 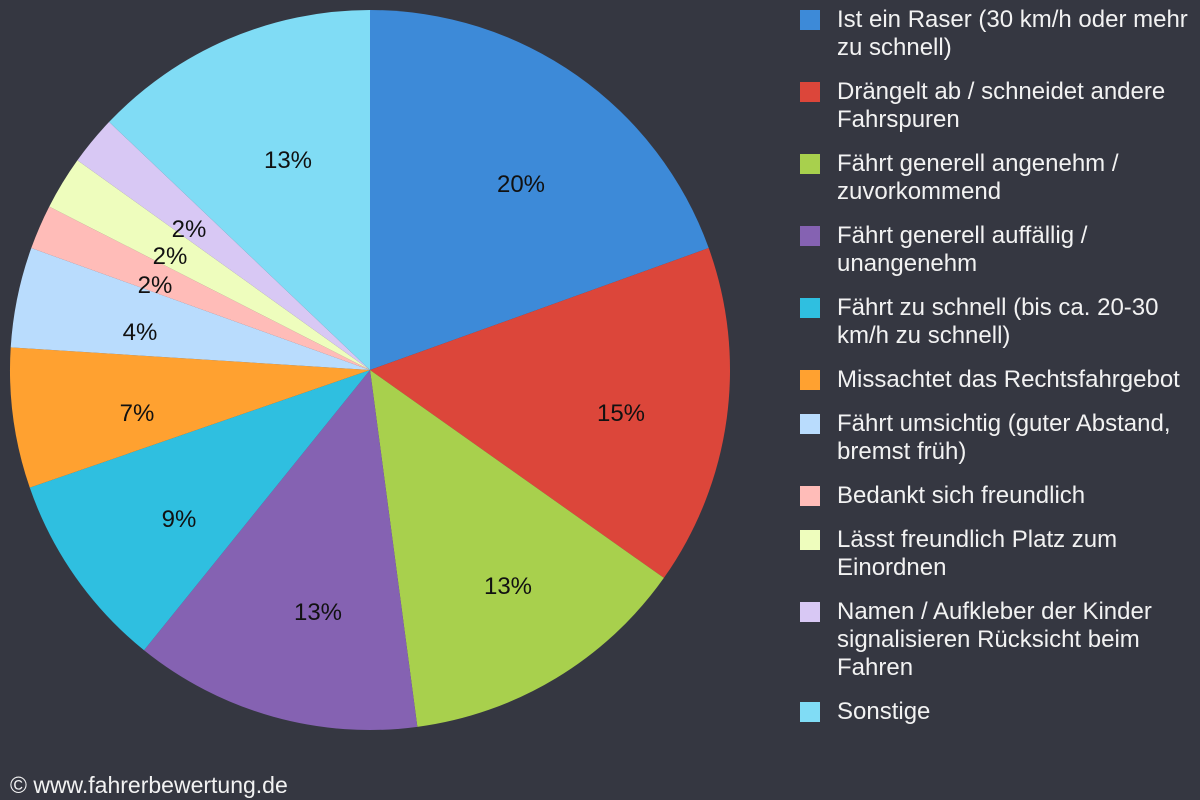 I want to click on legend-label: Fährt generell auffällig / unangenehm, so click(x=962, y=249).